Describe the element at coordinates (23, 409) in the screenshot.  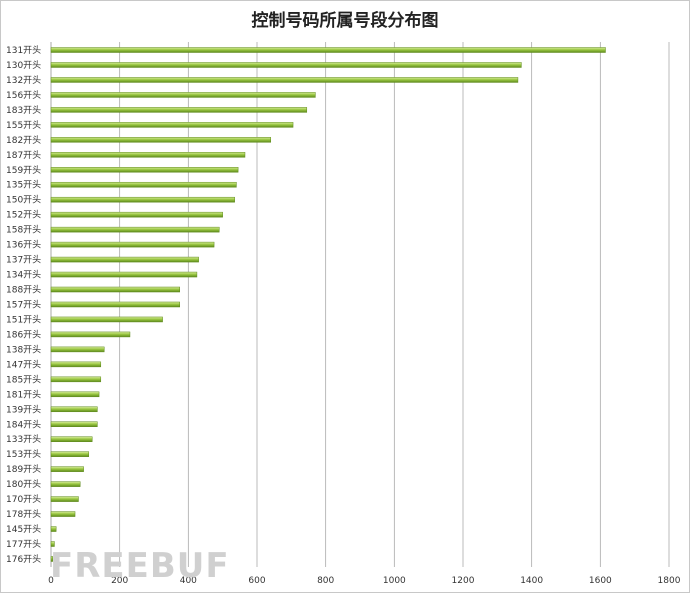
I see `category-label: 139开头` at that location.